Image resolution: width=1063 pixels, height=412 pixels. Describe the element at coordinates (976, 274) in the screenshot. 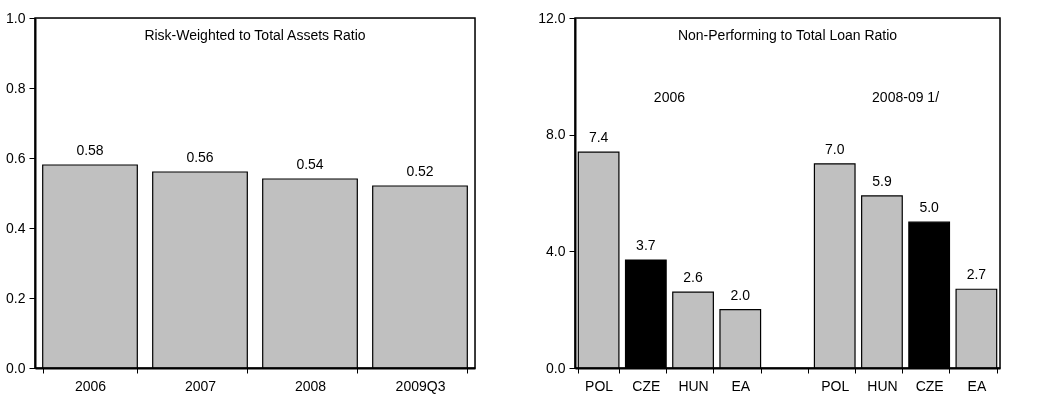

I see `data-label: 2.7` at that location.